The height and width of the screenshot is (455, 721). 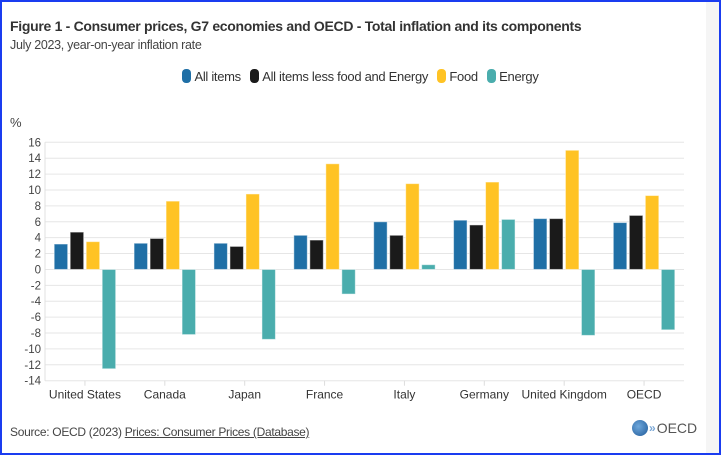 I want to click on legend-item-food: Food, so click(x=457, y=76).